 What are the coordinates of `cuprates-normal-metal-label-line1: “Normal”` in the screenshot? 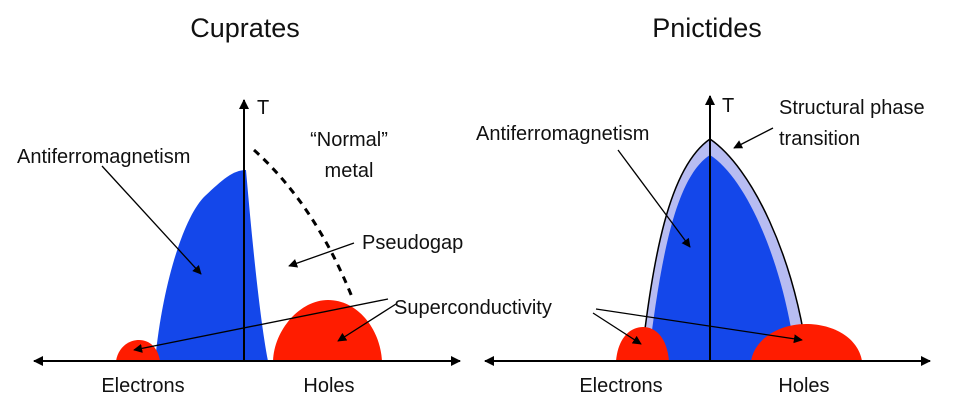 It's located at (349, 140).